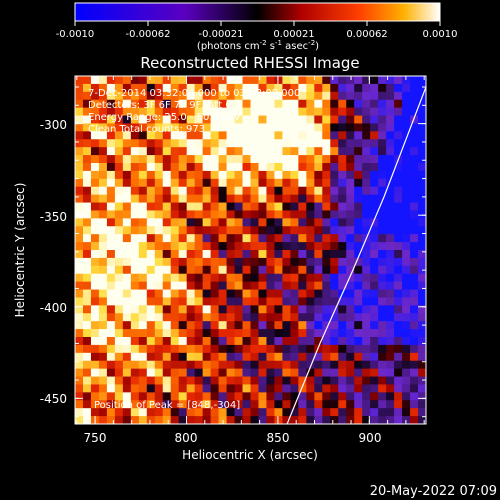 The width and height of the screenshot is (500, 500). Describe the element at coordinates (53, 217) in the screenshot. I see `y-tick-label-1: -350` at that location.